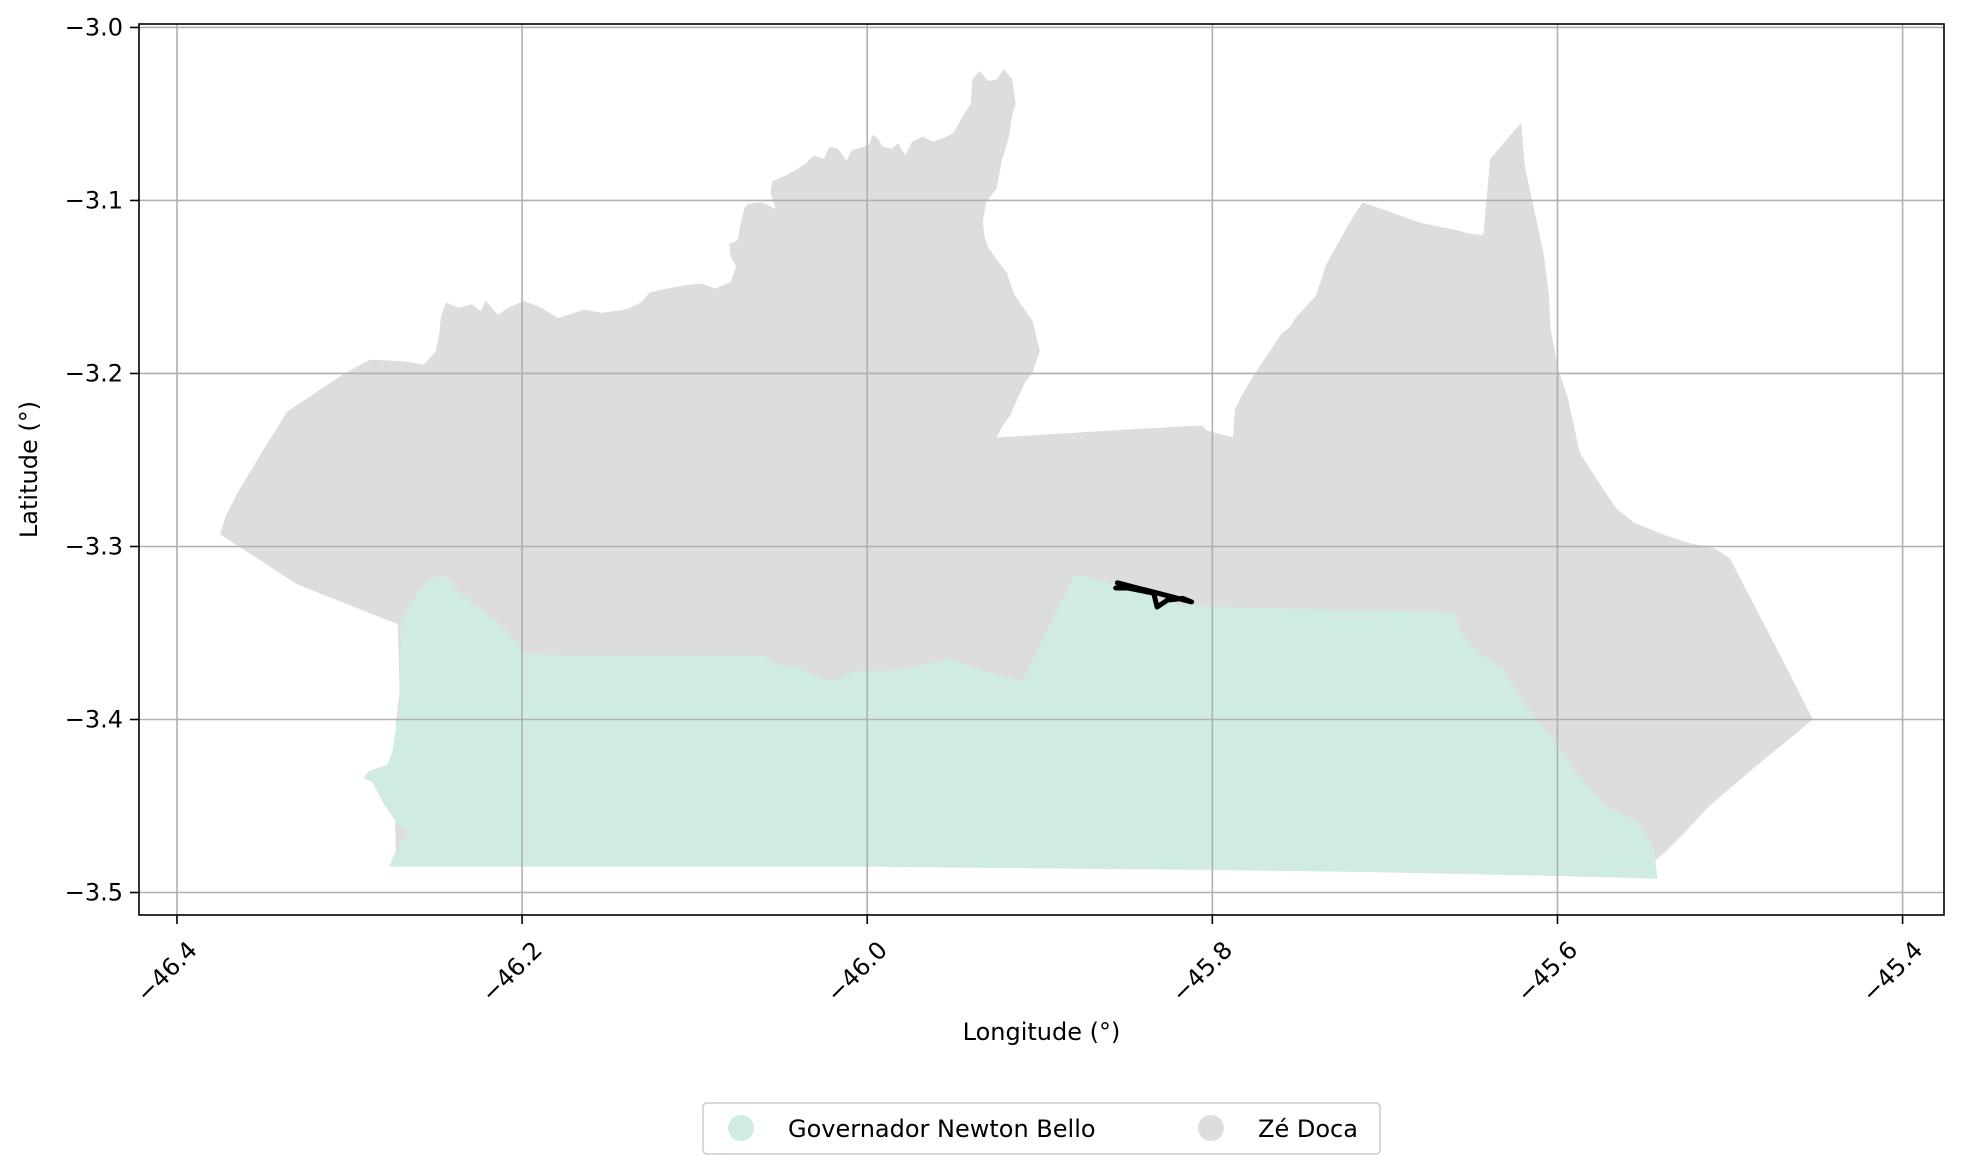  I want to click on y-tick-label-1: −3.1, so click(94, 200).